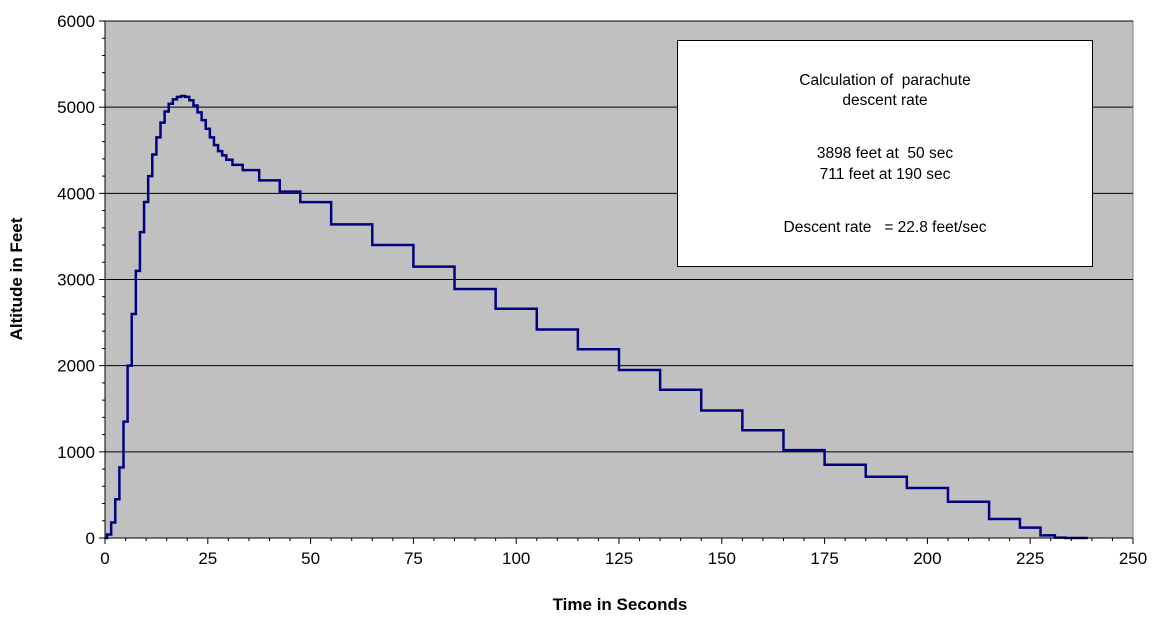 The height and width of the screenshot is (619, 1159). I want to click on x-tick-label-225: 225, so click(1030, 558).